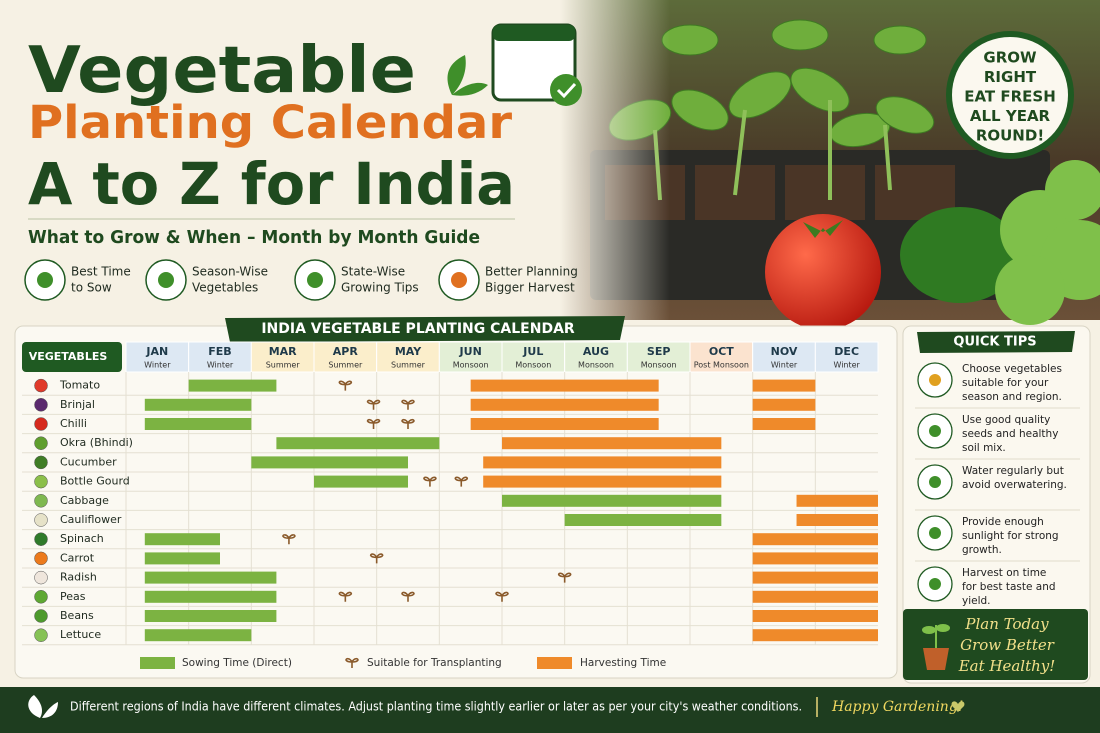 This screenshot has height=733, width=1100. What do you see at coordinates (73, 596) in the screenshot?
I see `veg-name: Peas` at bounding box center [73, 596].